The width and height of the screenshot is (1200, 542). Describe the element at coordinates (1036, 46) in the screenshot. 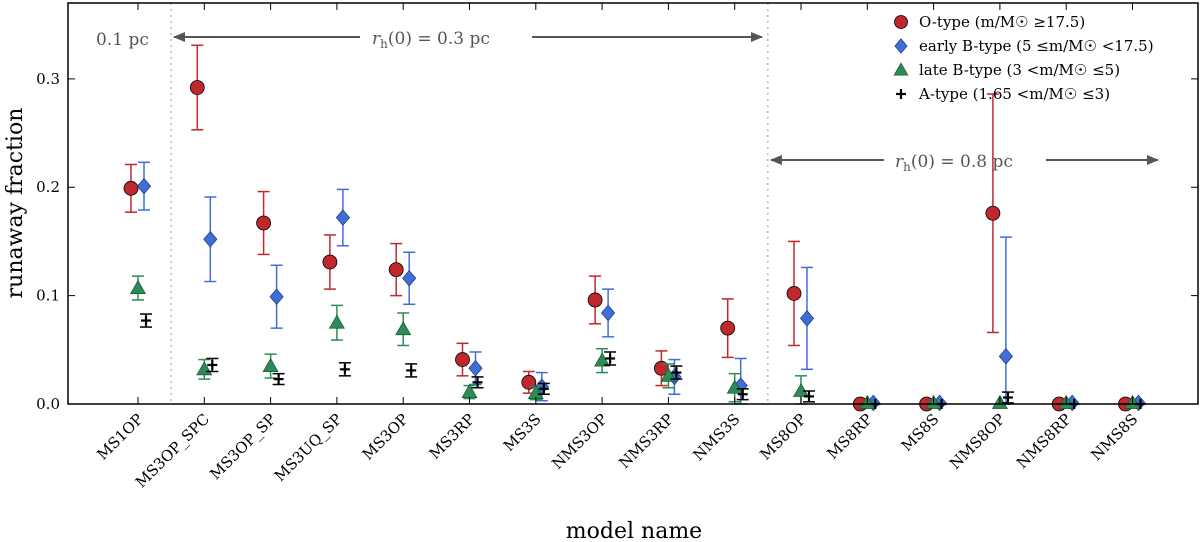

I see `legend-entry: early B-type (5 ≤m/M☉ <17.5)` at that location.